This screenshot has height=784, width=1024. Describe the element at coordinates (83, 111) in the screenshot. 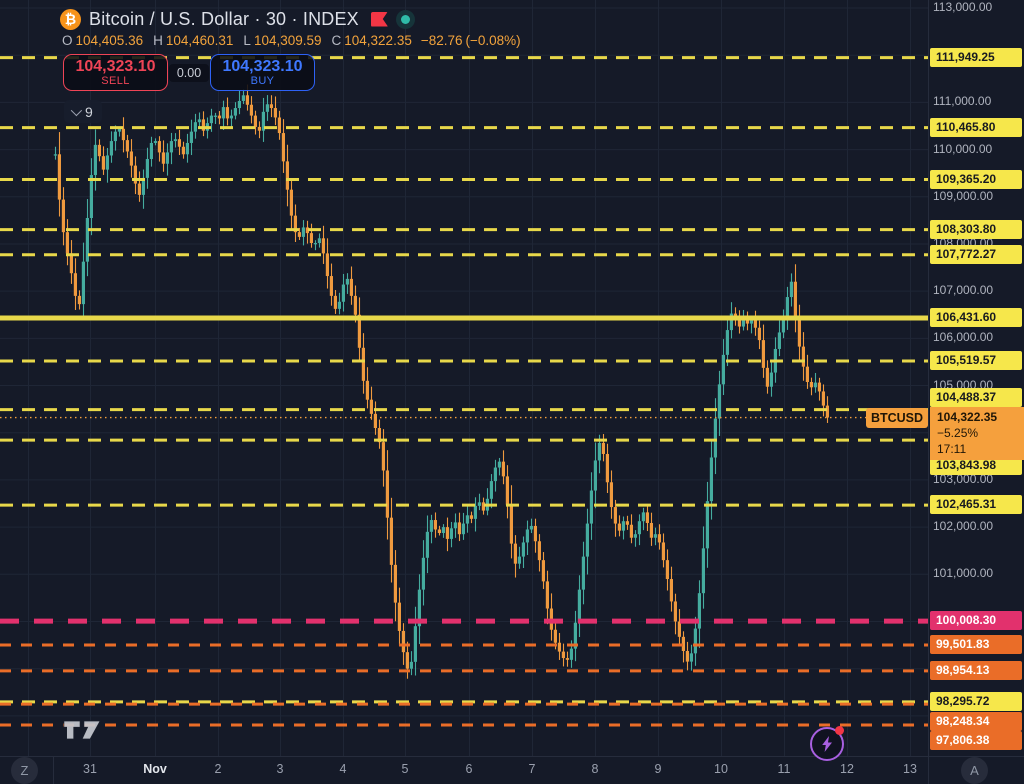

I see `candles-count-dropdown: 9` at that location.